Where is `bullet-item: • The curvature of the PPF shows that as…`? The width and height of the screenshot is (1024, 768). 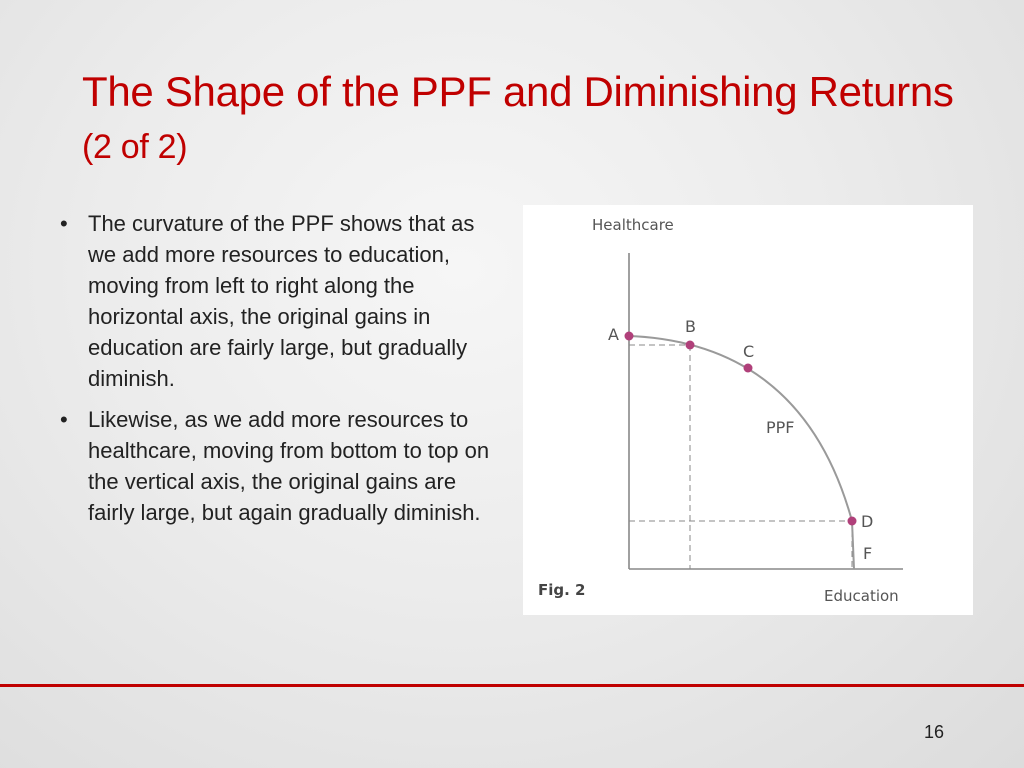 bullet-item: • The curvature of the PPF shows that as… is located at coordinates (283, 301).